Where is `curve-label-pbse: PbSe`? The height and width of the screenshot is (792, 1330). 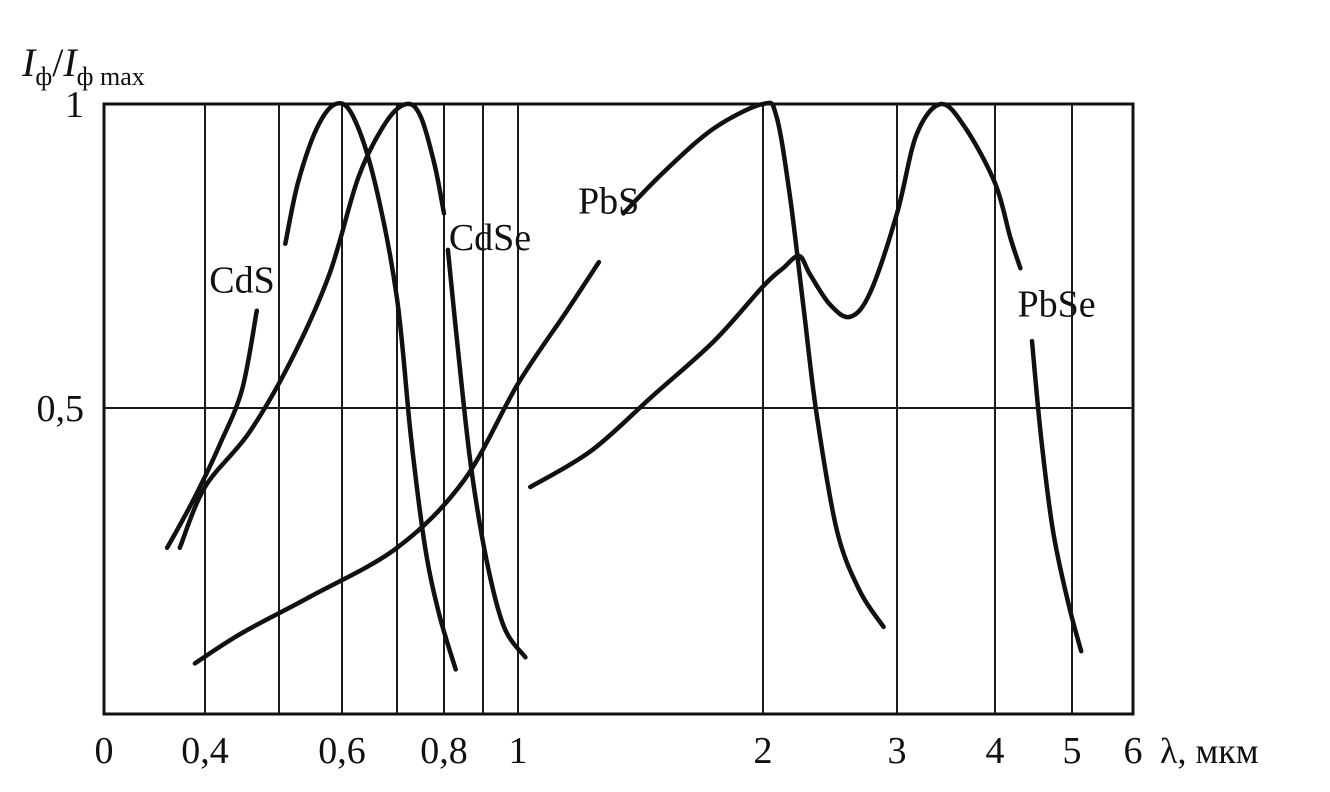 curve-label-pbse: PbSe is located at coordinates (1057, 305).